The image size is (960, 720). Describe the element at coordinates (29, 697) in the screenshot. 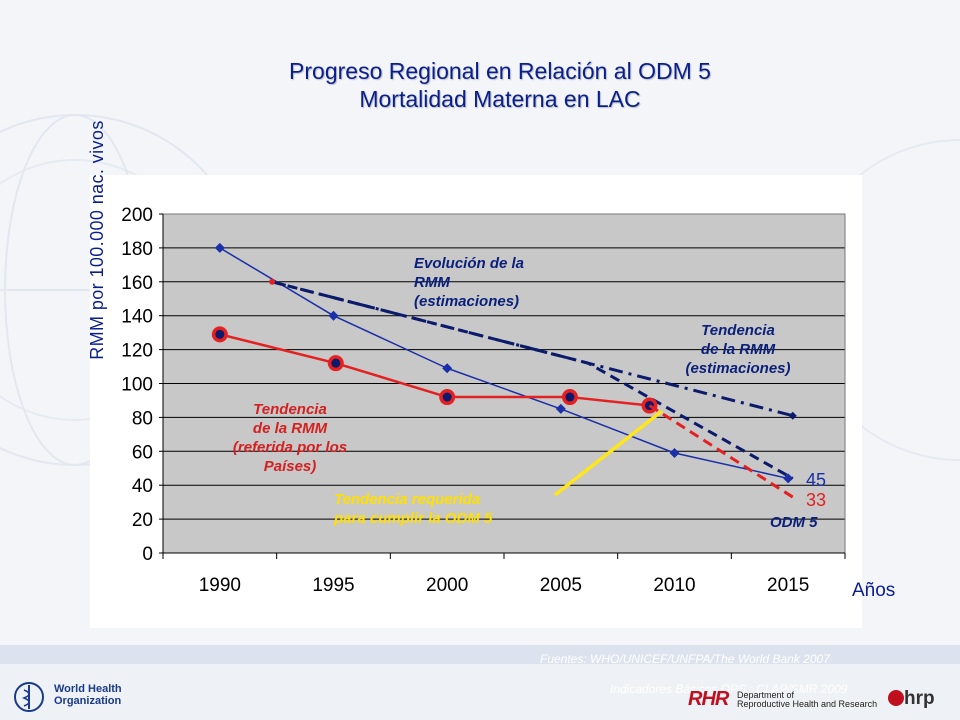

I see `who-emblem-icon` at that location.